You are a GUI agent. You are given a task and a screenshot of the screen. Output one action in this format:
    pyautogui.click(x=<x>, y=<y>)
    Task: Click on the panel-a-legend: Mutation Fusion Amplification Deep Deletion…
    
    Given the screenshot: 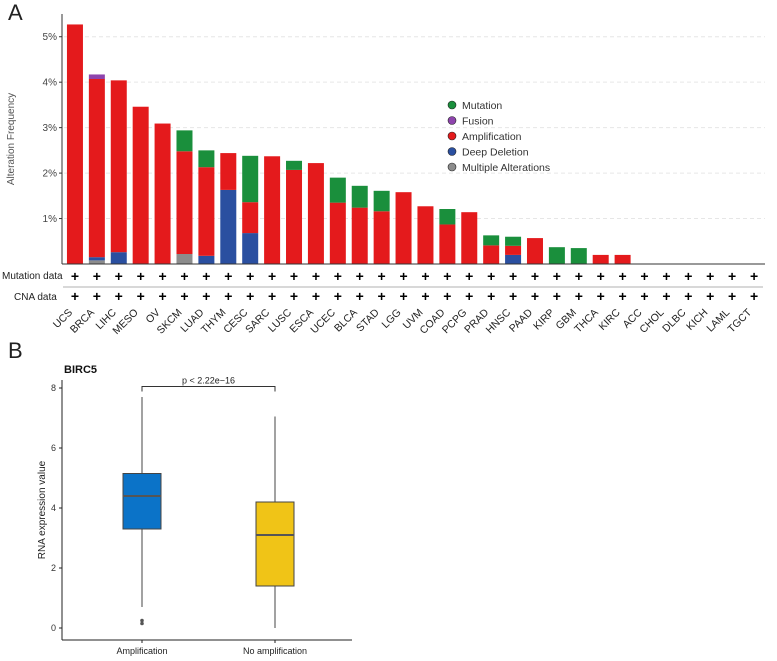 What is the action you would take?
    pyautogui.click(x=498, y=137)
    